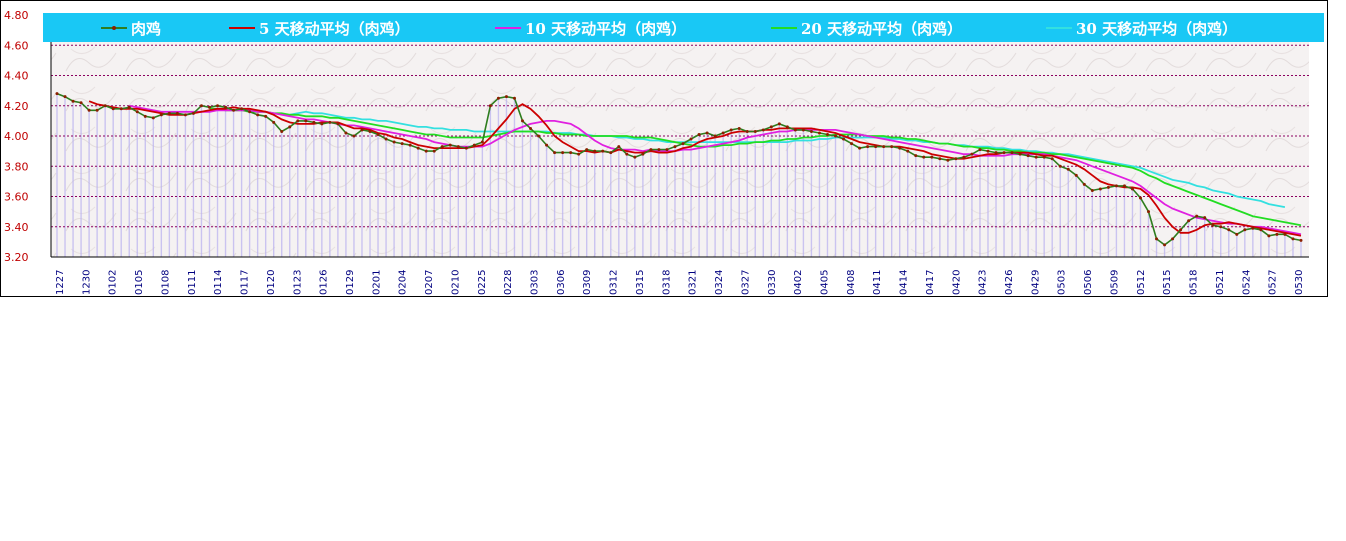  I want to click on y-tick-label: 3.60, so click(16, 197).